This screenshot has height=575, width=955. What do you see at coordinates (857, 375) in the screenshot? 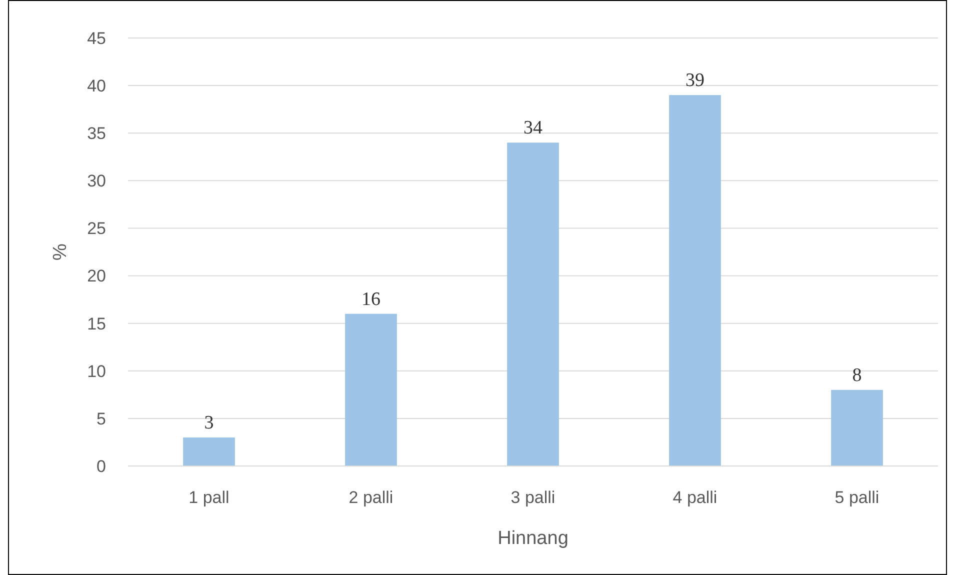
I see `data-label: 8` at bounding box center [857, 375].